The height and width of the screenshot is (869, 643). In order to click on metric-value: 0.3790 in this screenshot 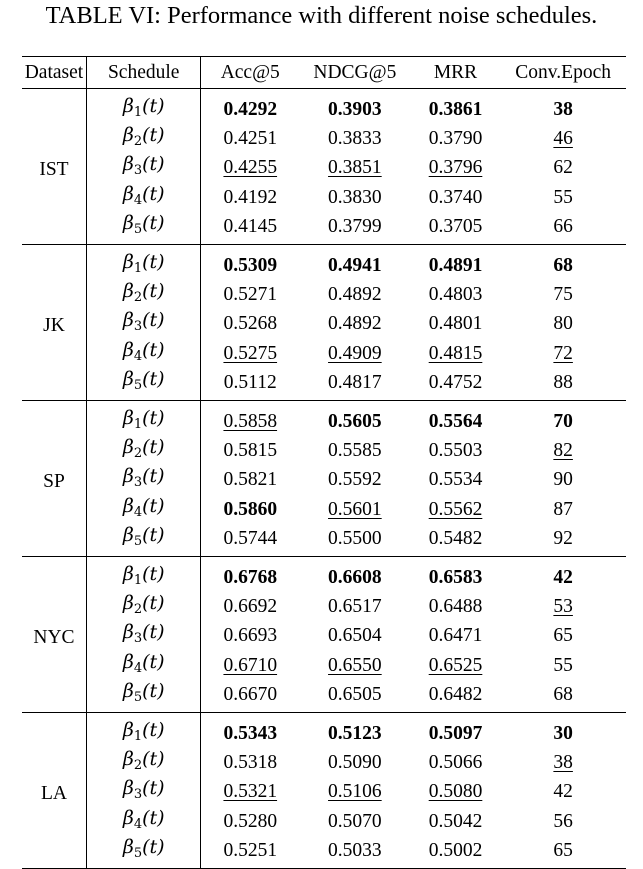, I will do `click(455, 139)`.